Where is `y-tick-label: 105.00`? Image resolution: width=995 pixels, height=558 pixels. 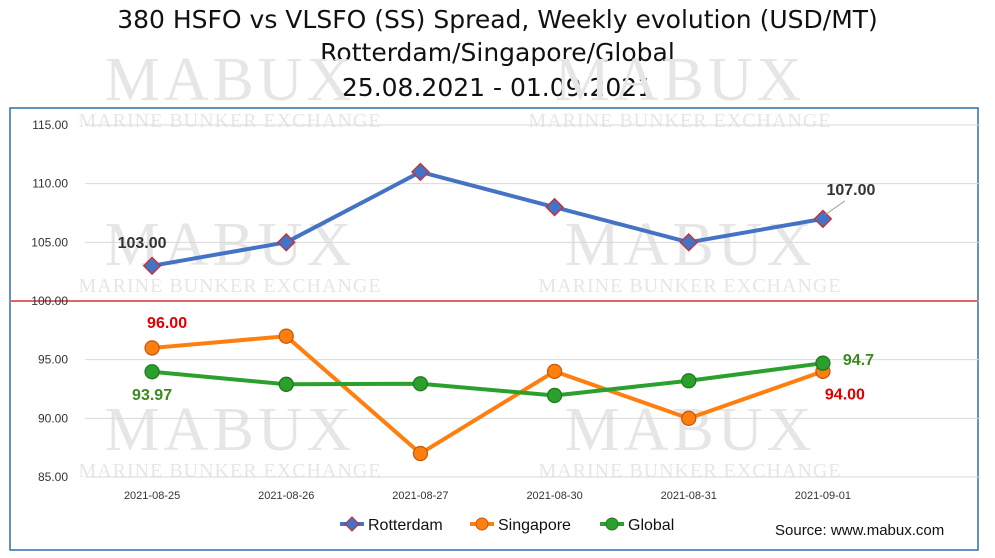
y-tick-label: 105.00 is located at coordinates (49, 242).